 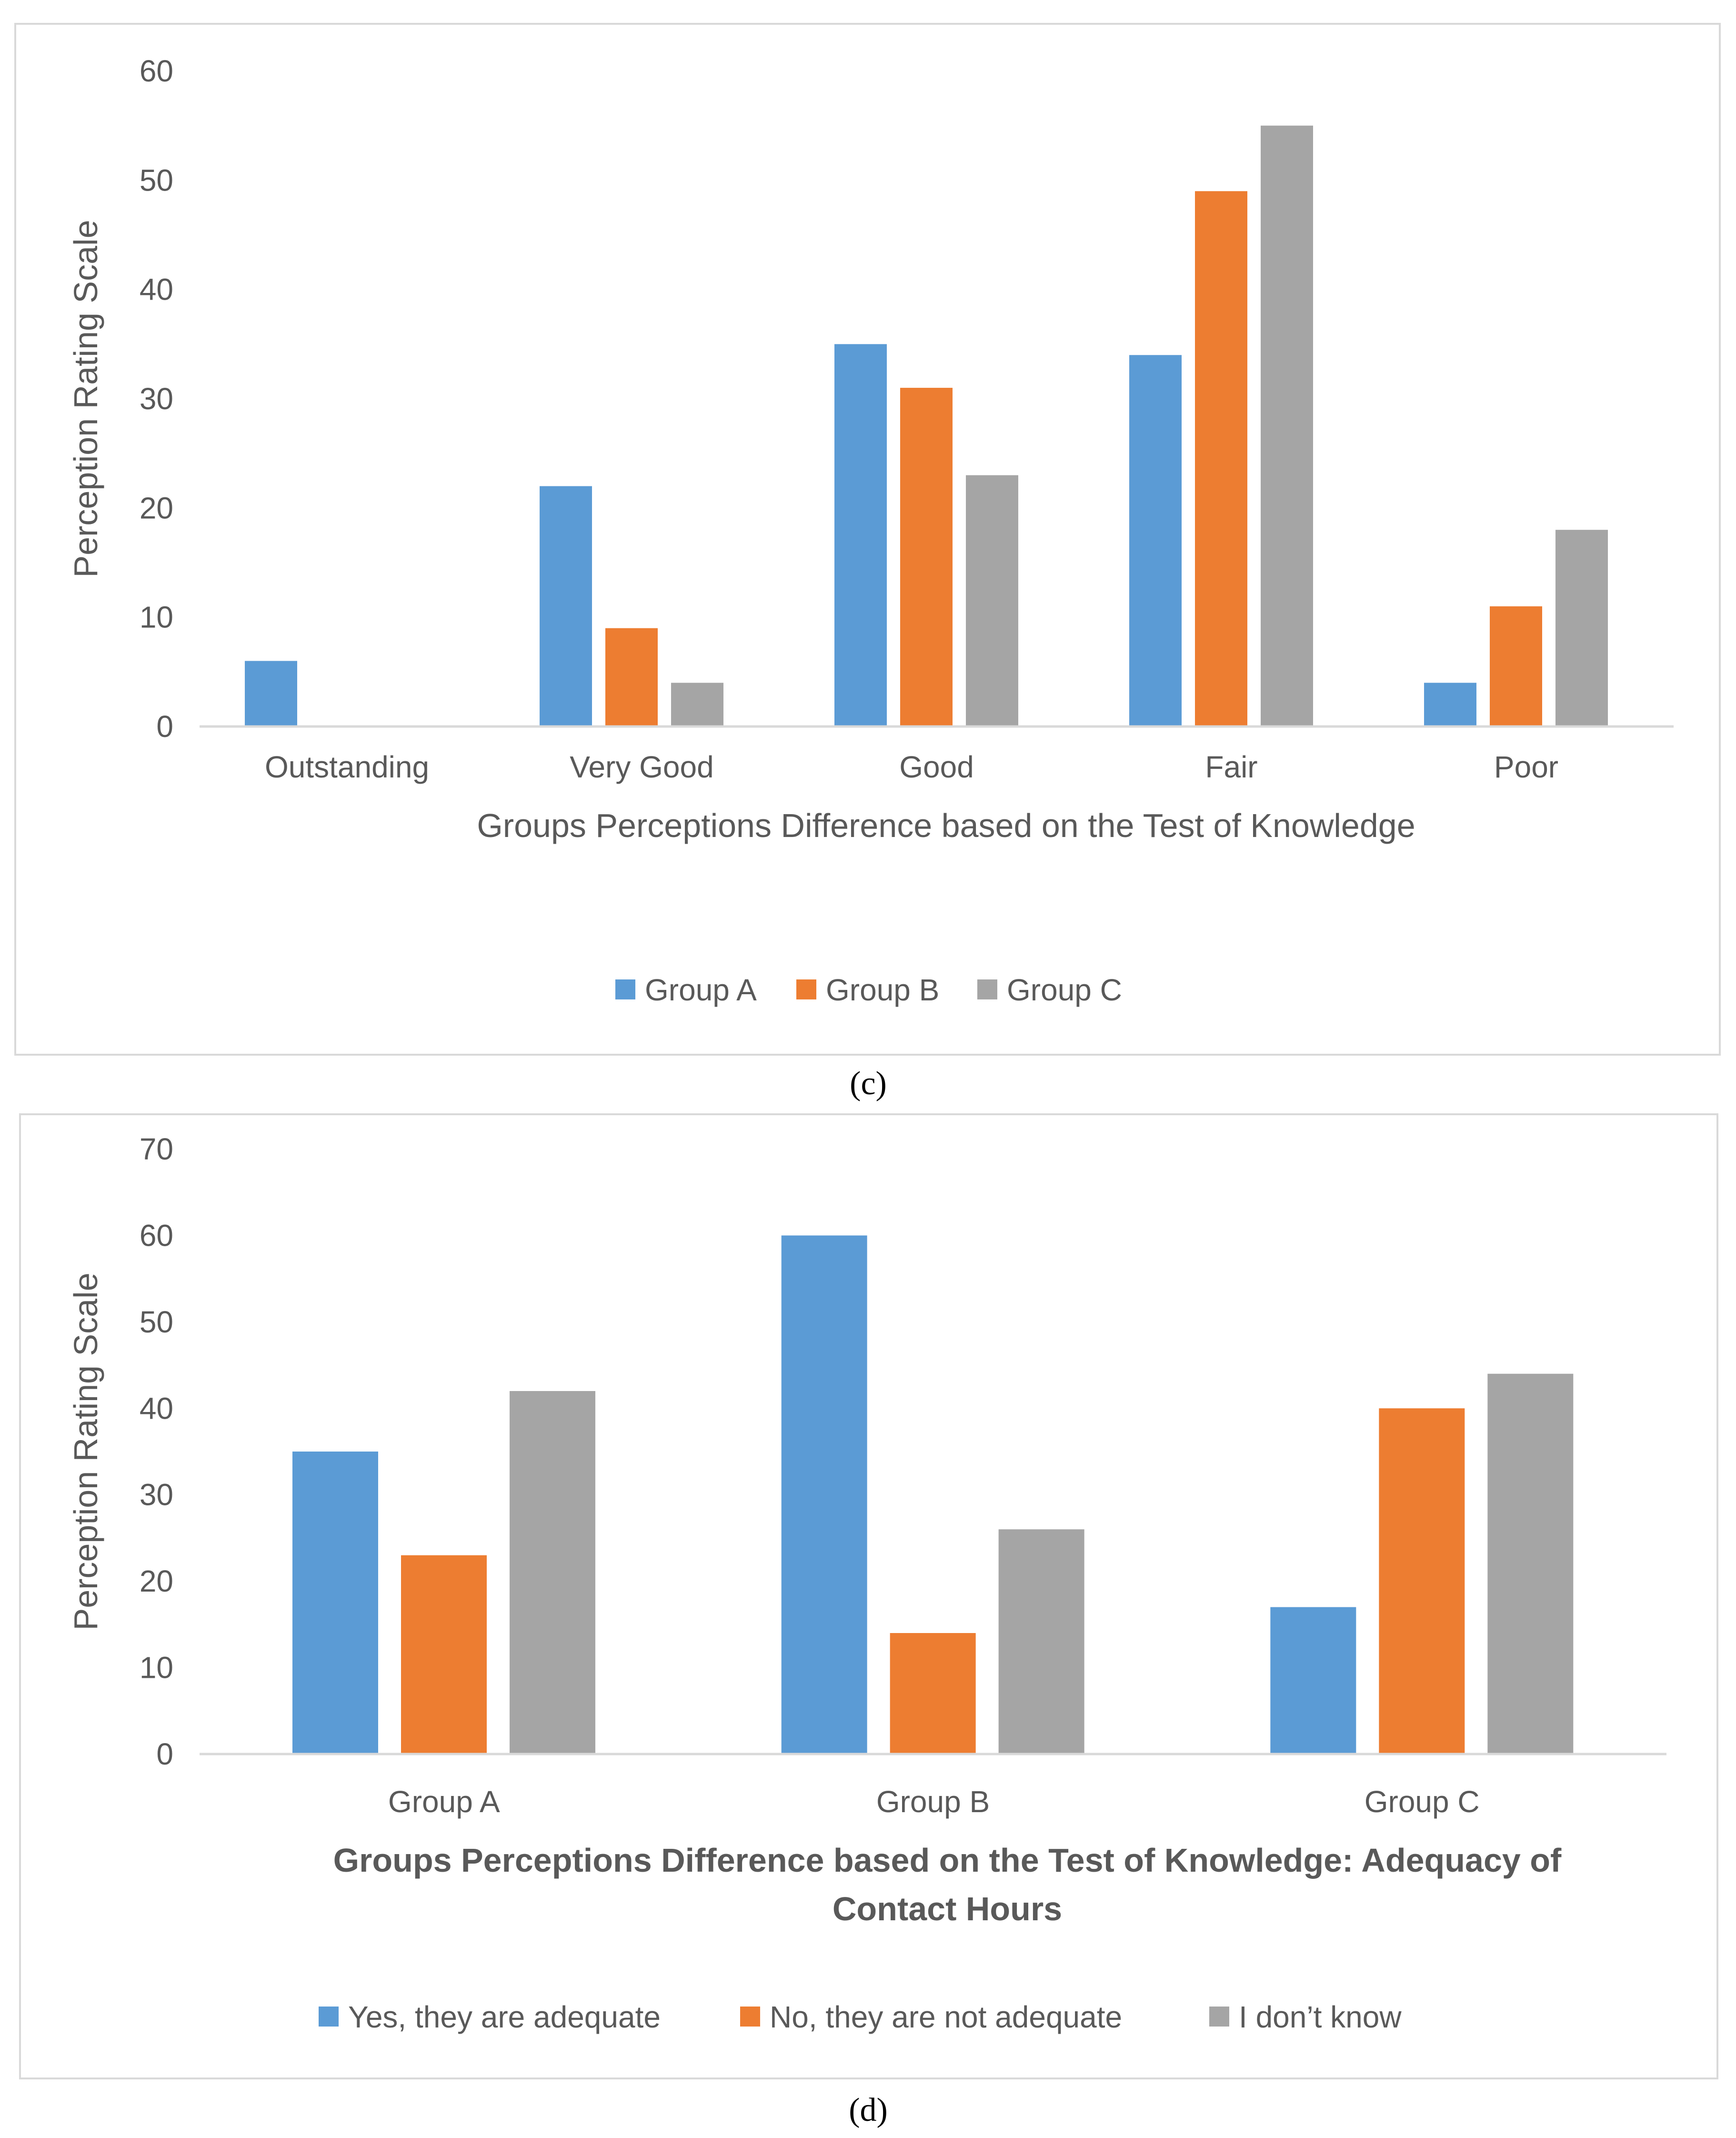 What do you see at coordinates (701, 990) in the screenshot?
I see `legend-entry-1: Group A` at bounding box center [701, 990].